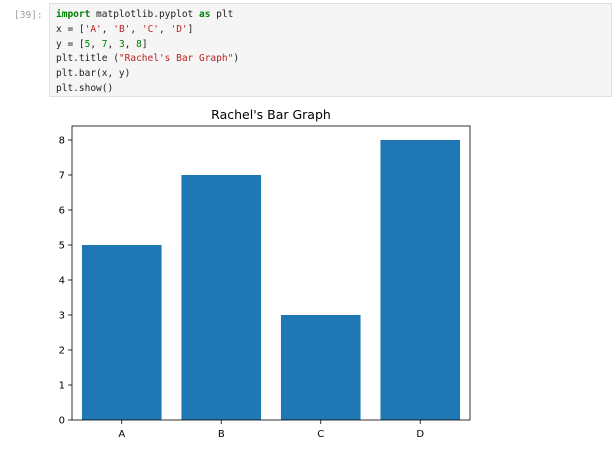  What do you see at coordinates (121, 332) in the screenshot?
I see `bar-A` at bounding box center [121, 332].